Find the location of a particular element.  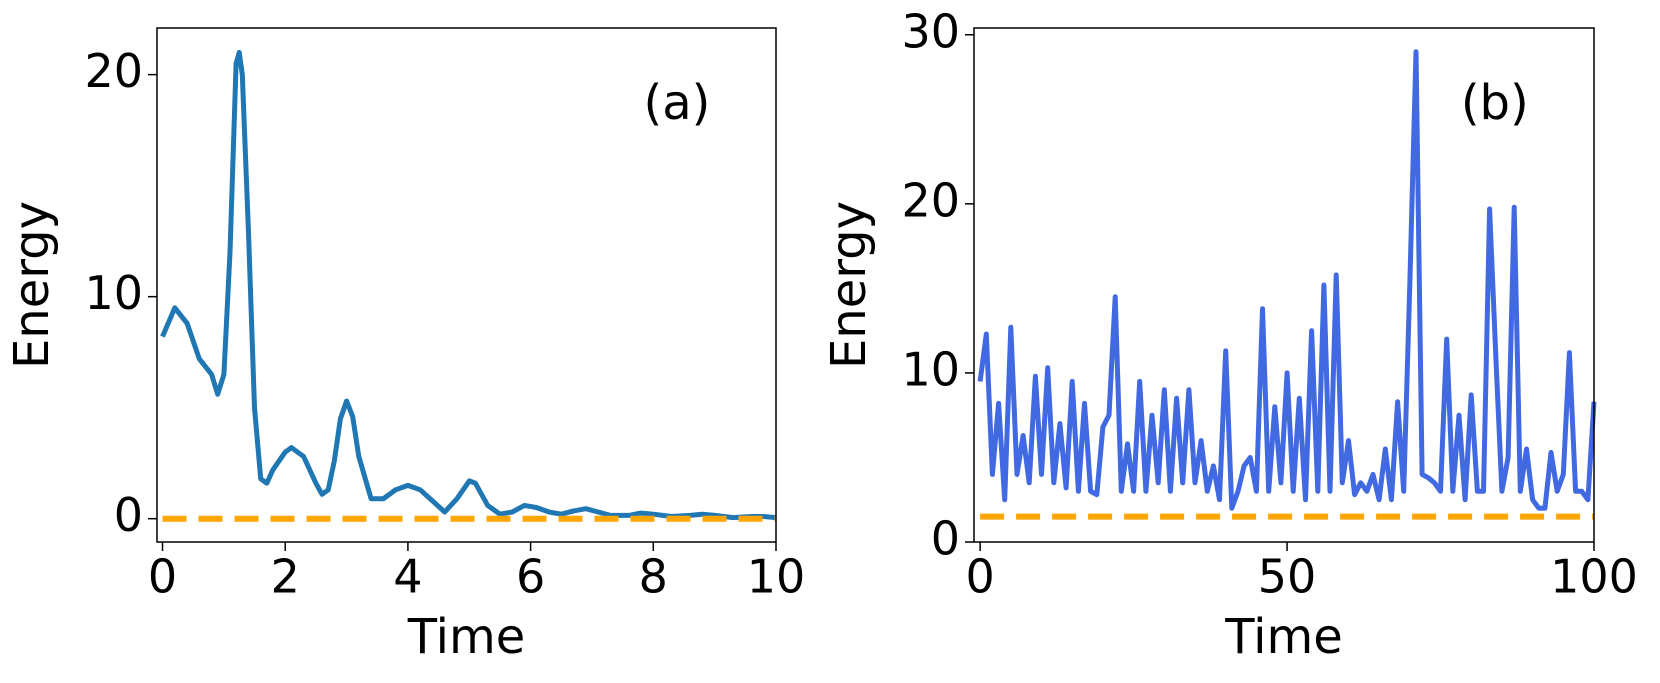

x-tick-label: 10 is located at coordinates (776, 577).